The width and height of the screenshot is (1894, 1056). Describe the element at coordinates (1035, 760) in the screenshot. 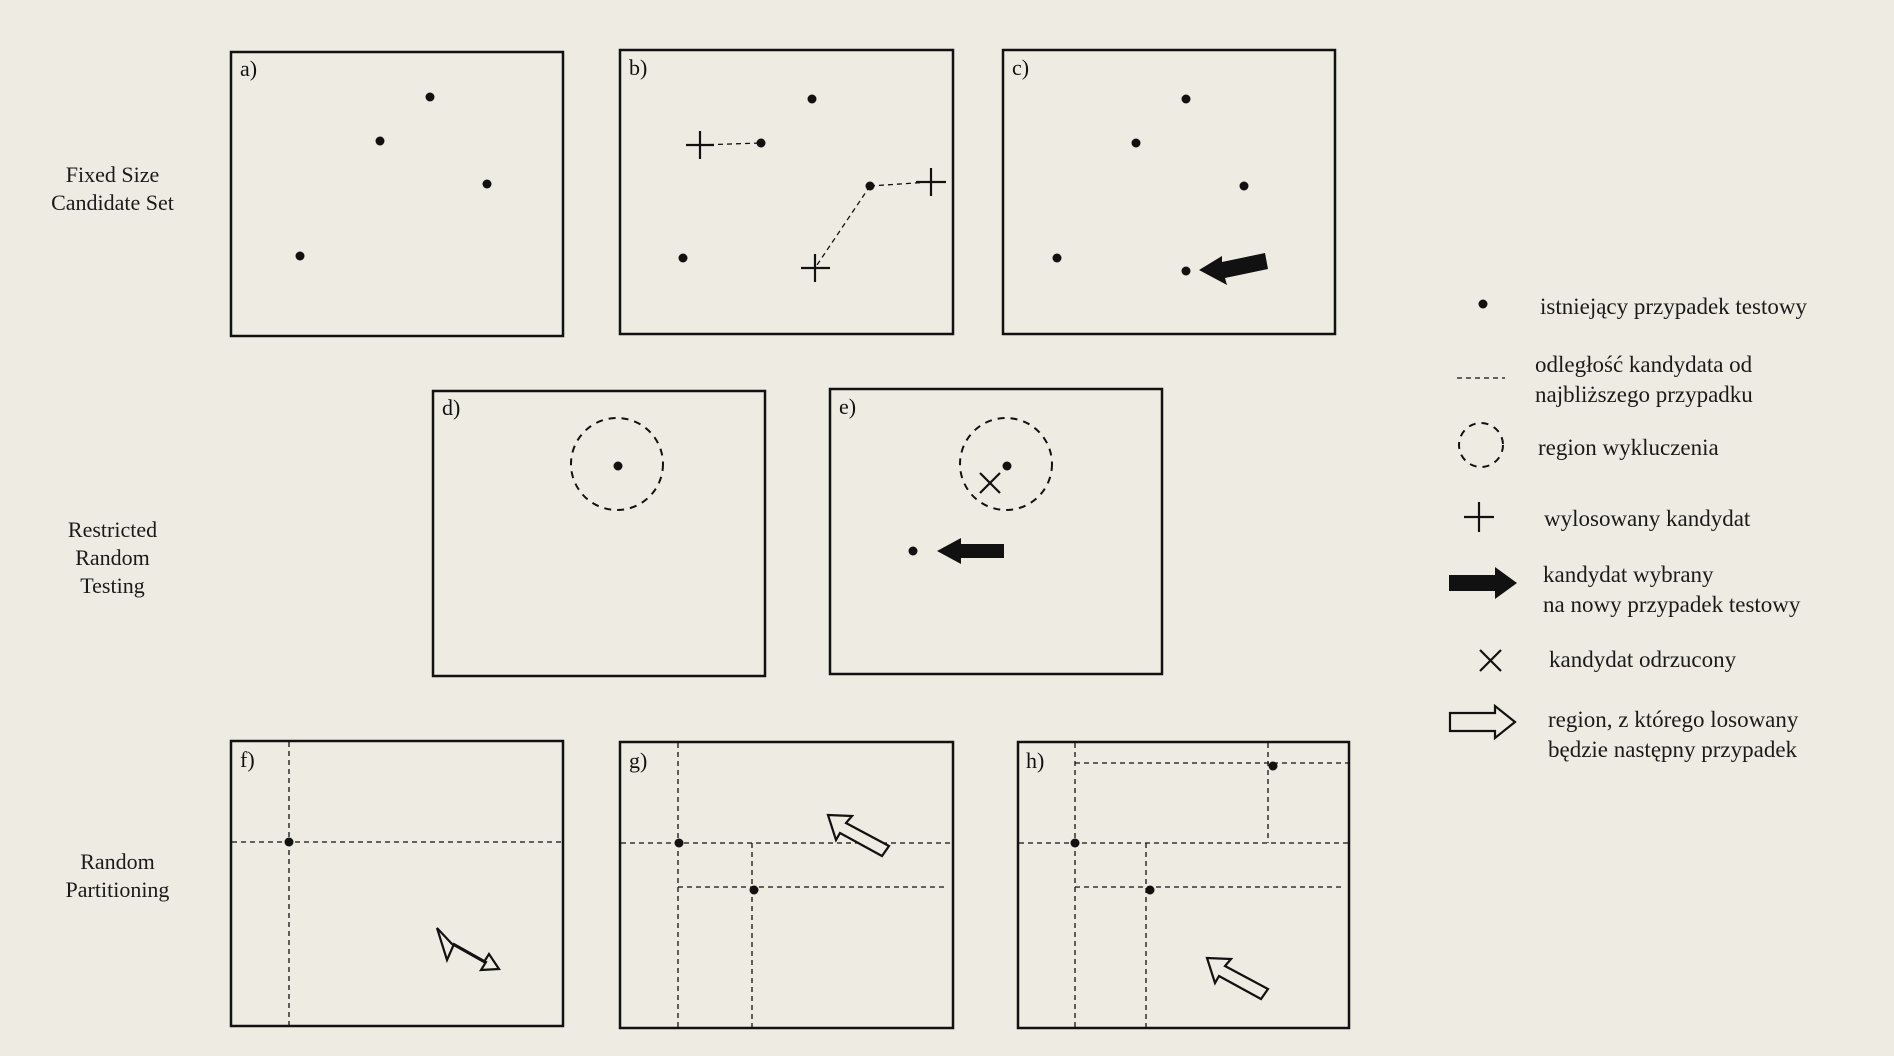

I see `panel-label: h)` at that location.